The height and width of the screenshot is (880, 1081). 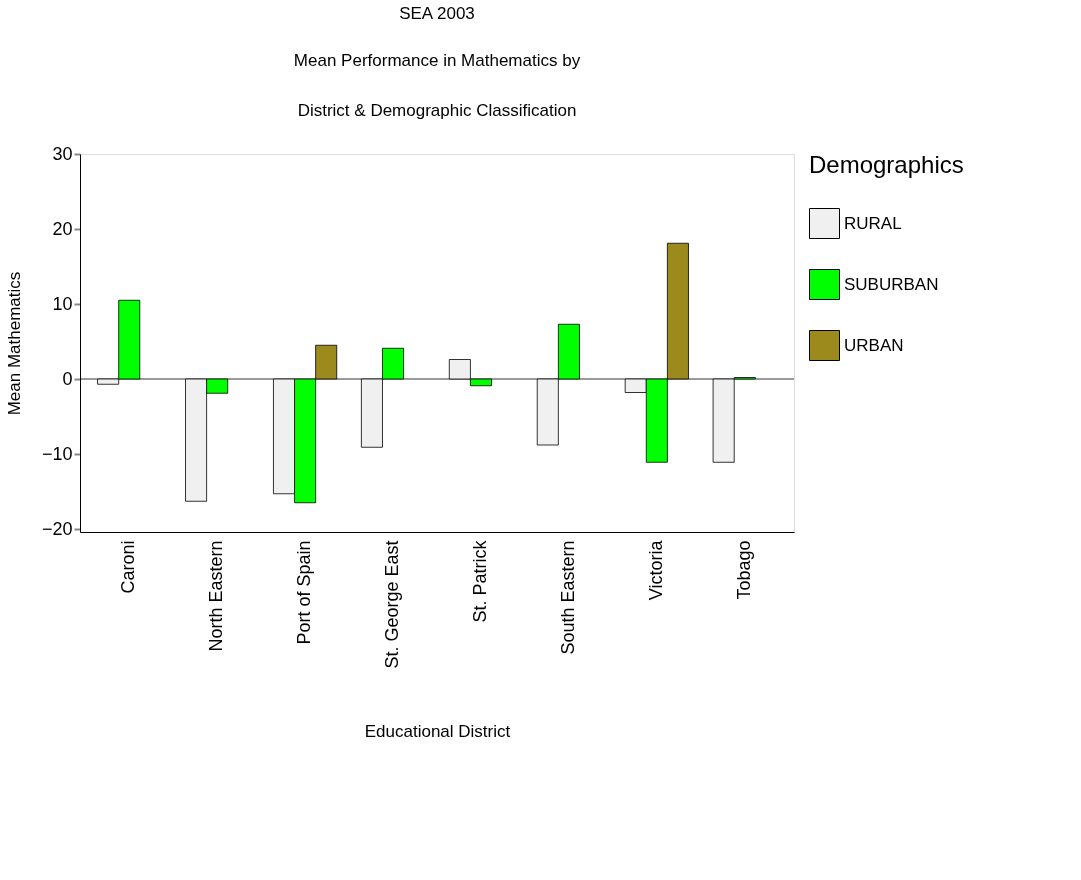 What do you see at coordinates (437, 731) in the screenshot?
I see `x-axis-title: Educational District` at bounding box center [437, 731].